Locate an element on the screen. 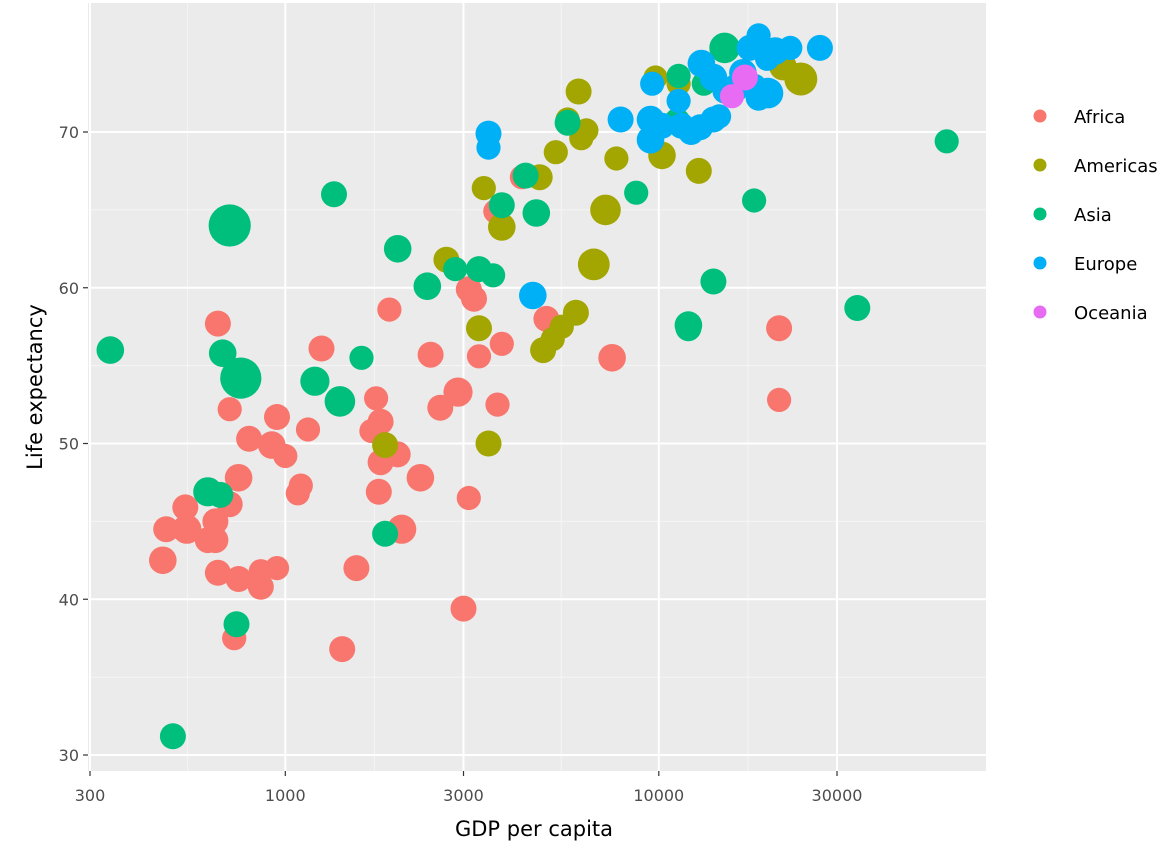 Image resolution: width=1174 pixels, height=862 pixels. x-tick-label: 1000 is located at coordinates (285, 795).